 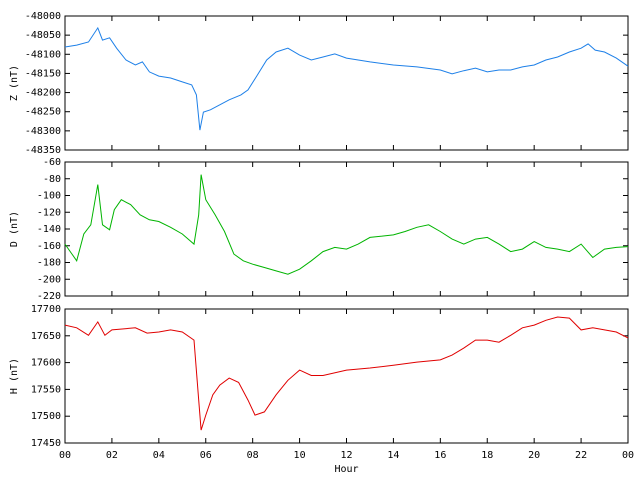 I want to click on y-tick-label: -160, so click(x=49, y=246).